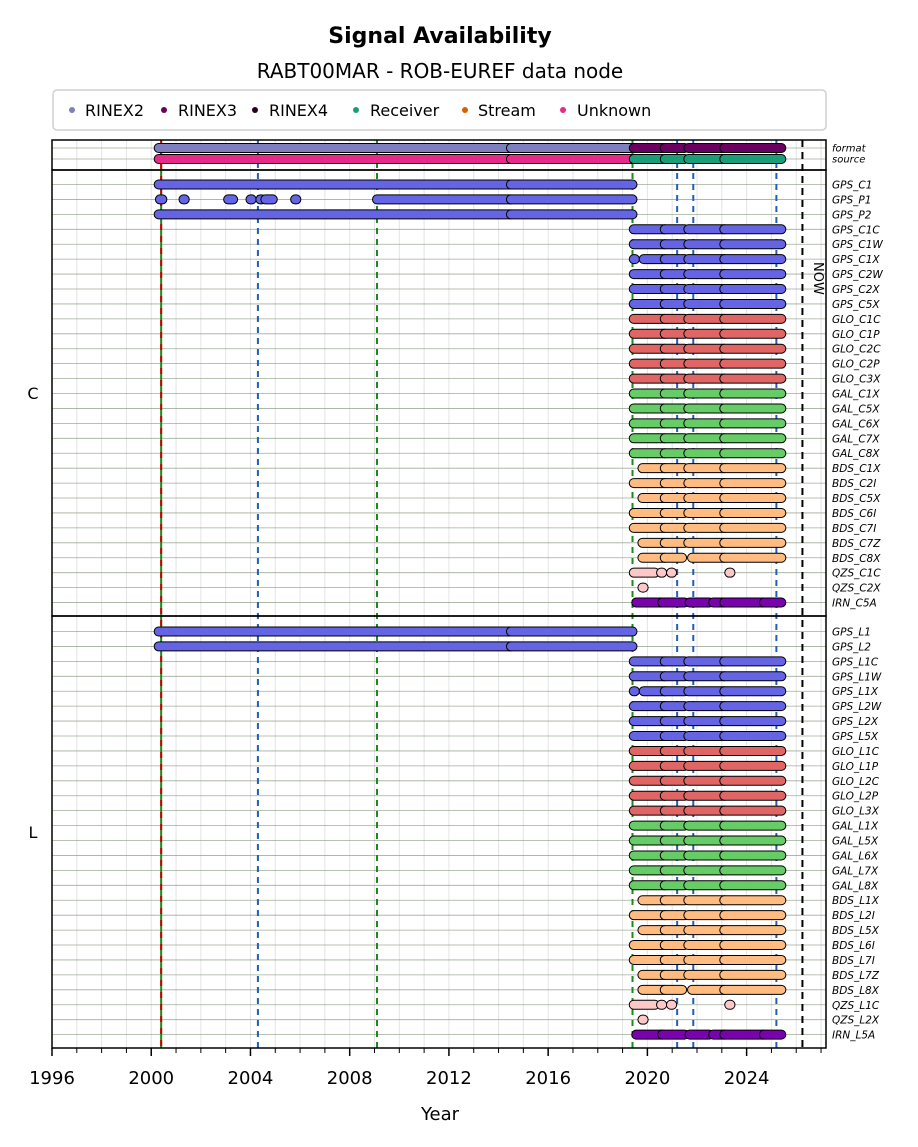 The image size is (918, 1147). What do you see at coordinates (753, 721) in the screenshot?
I see `bar-GPS_L2X` at bounding box center [753, 721].